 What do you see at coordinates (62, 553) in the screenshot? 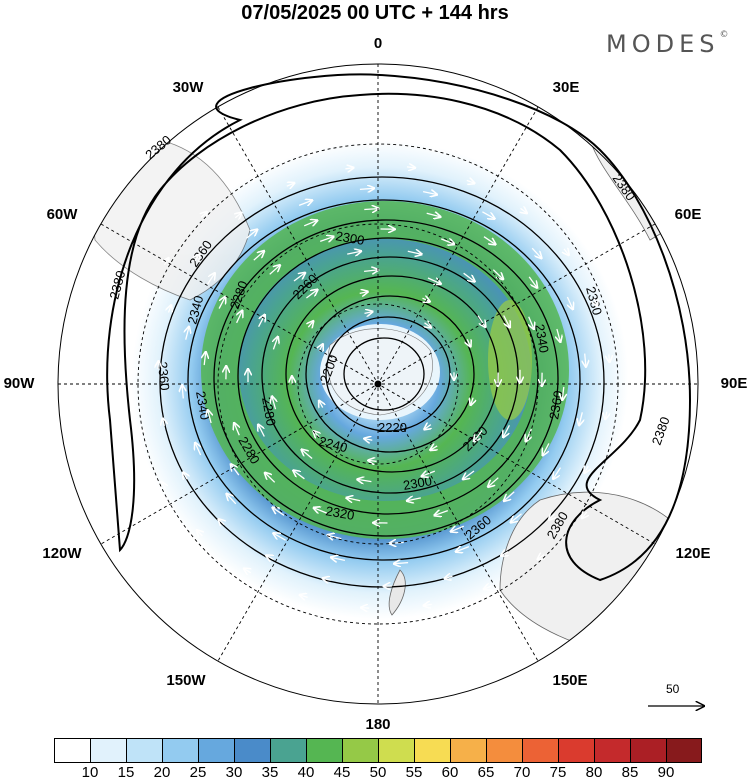
I see `lon-label-120w: 120W` at bounding box center [62, 553].